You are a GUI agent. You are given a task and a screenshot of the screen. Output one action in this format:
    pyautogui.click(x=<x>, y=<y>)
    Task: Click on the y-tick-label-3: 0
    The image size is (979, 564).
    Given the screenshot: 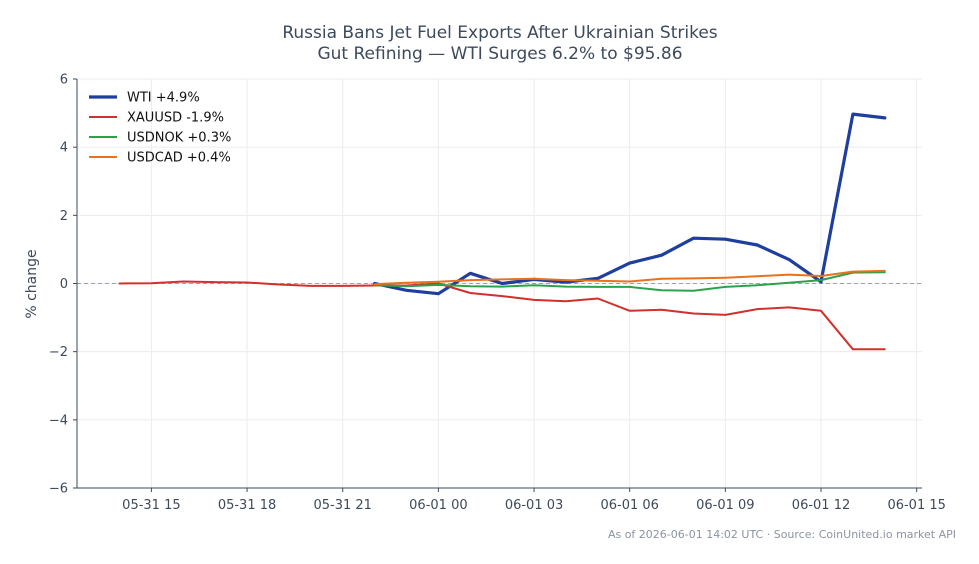 What is the action you would take?
    pyautogui.click(x=64, y=284)
    